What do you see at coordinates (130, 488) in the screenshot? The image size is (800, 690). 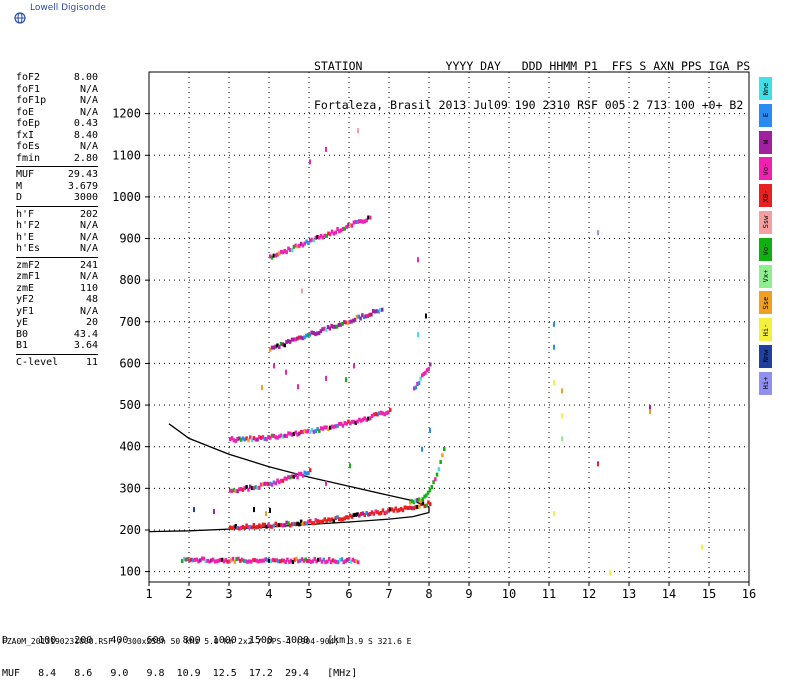 I see `y-tick-label: 300` at bounding box center [130, 488].